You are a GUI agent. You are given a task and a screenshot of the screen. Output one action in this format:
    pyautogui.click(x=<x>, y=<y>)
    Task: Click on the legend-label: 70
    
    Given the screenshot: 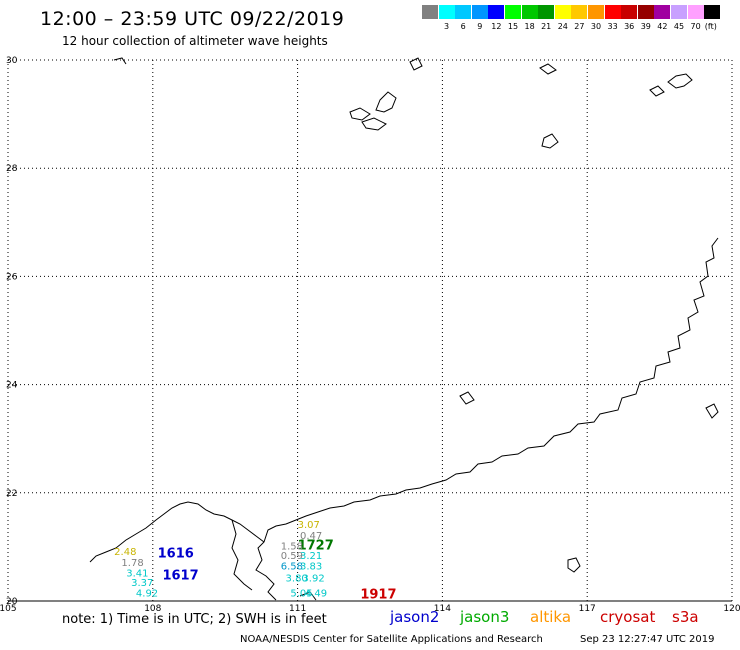 What is the action you would take?
    pyautogui.click(x=695, y=26)
    